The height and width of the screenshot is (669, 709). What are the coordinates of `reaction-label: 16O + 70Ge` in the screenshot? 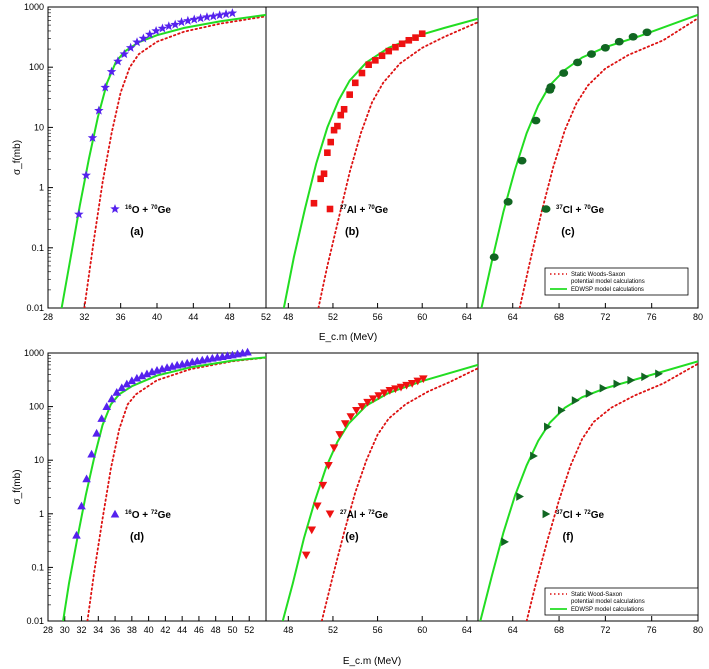 It's located at (148, 210).